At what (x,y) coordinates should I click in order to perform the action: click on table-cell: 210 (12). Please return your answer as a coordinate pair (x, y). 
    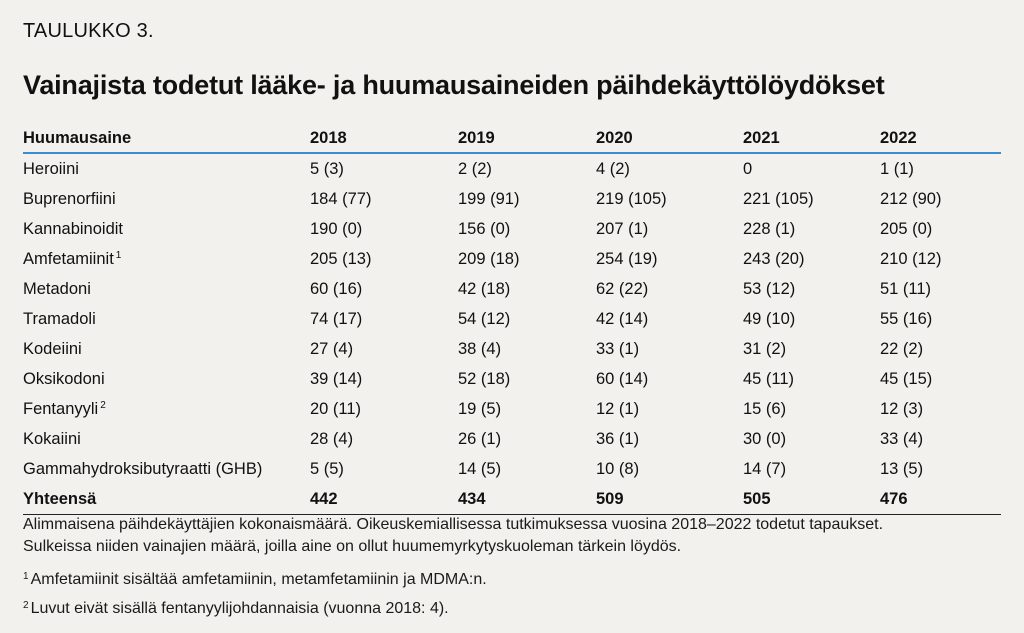
    Looking at the image, I should click on (911, 258).